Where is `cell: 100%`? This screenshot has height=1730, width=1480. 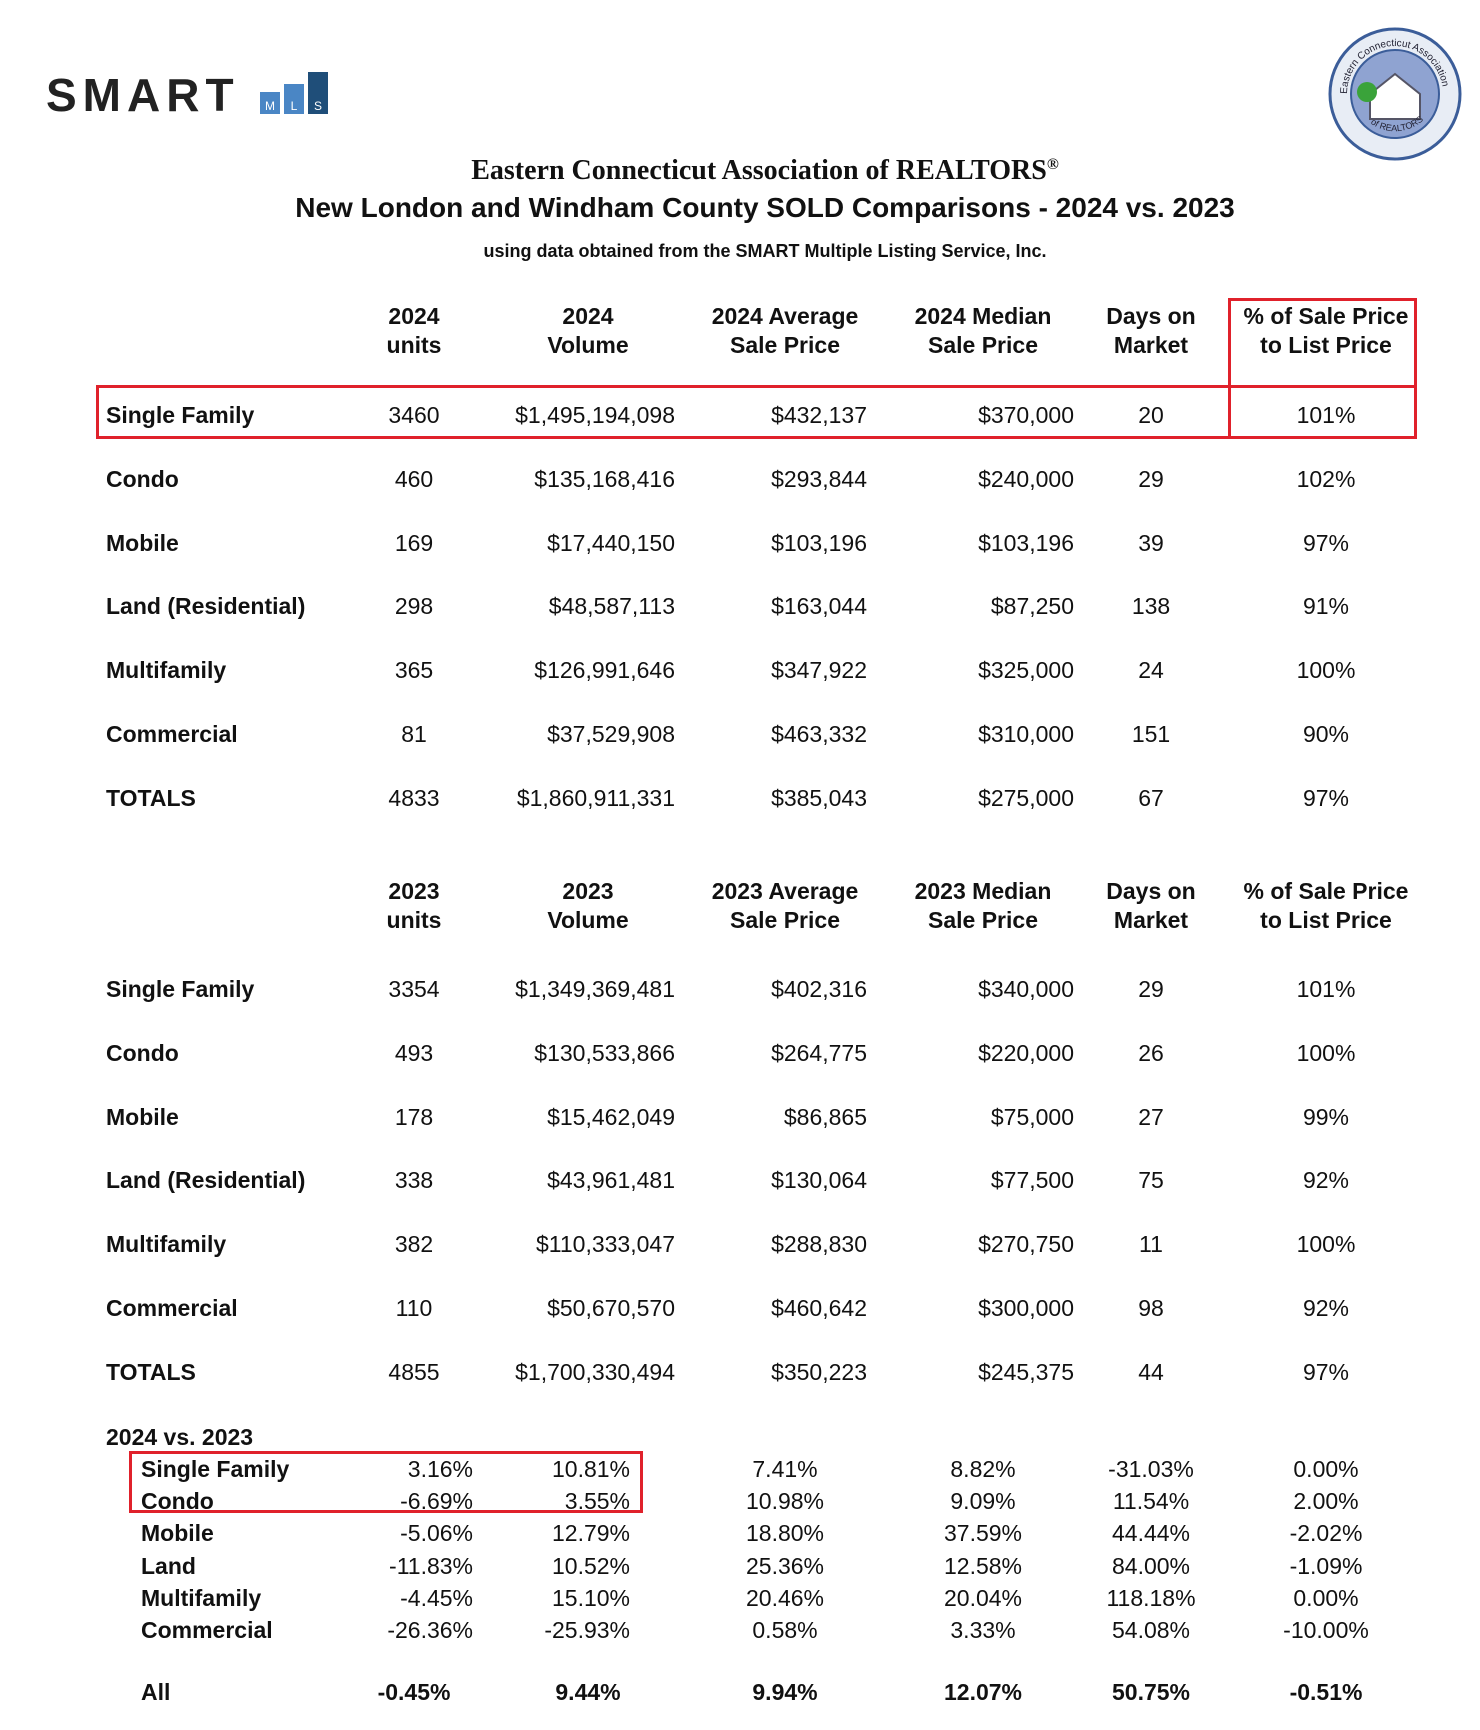 cell: 100% is located at coordinates (1326, 670).